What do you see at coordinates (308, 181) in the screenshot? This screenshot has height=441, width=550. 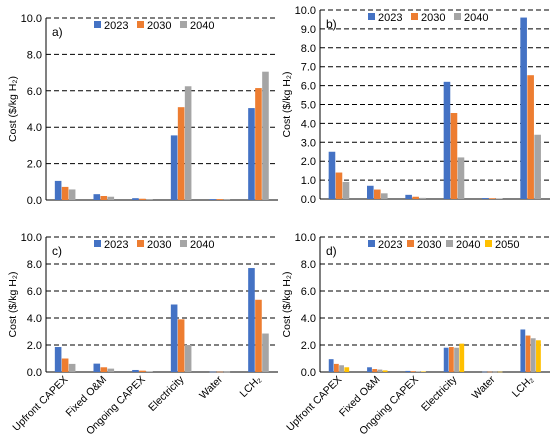 I see `y-tick-label: 1.0` at bounding box center [308, 181].